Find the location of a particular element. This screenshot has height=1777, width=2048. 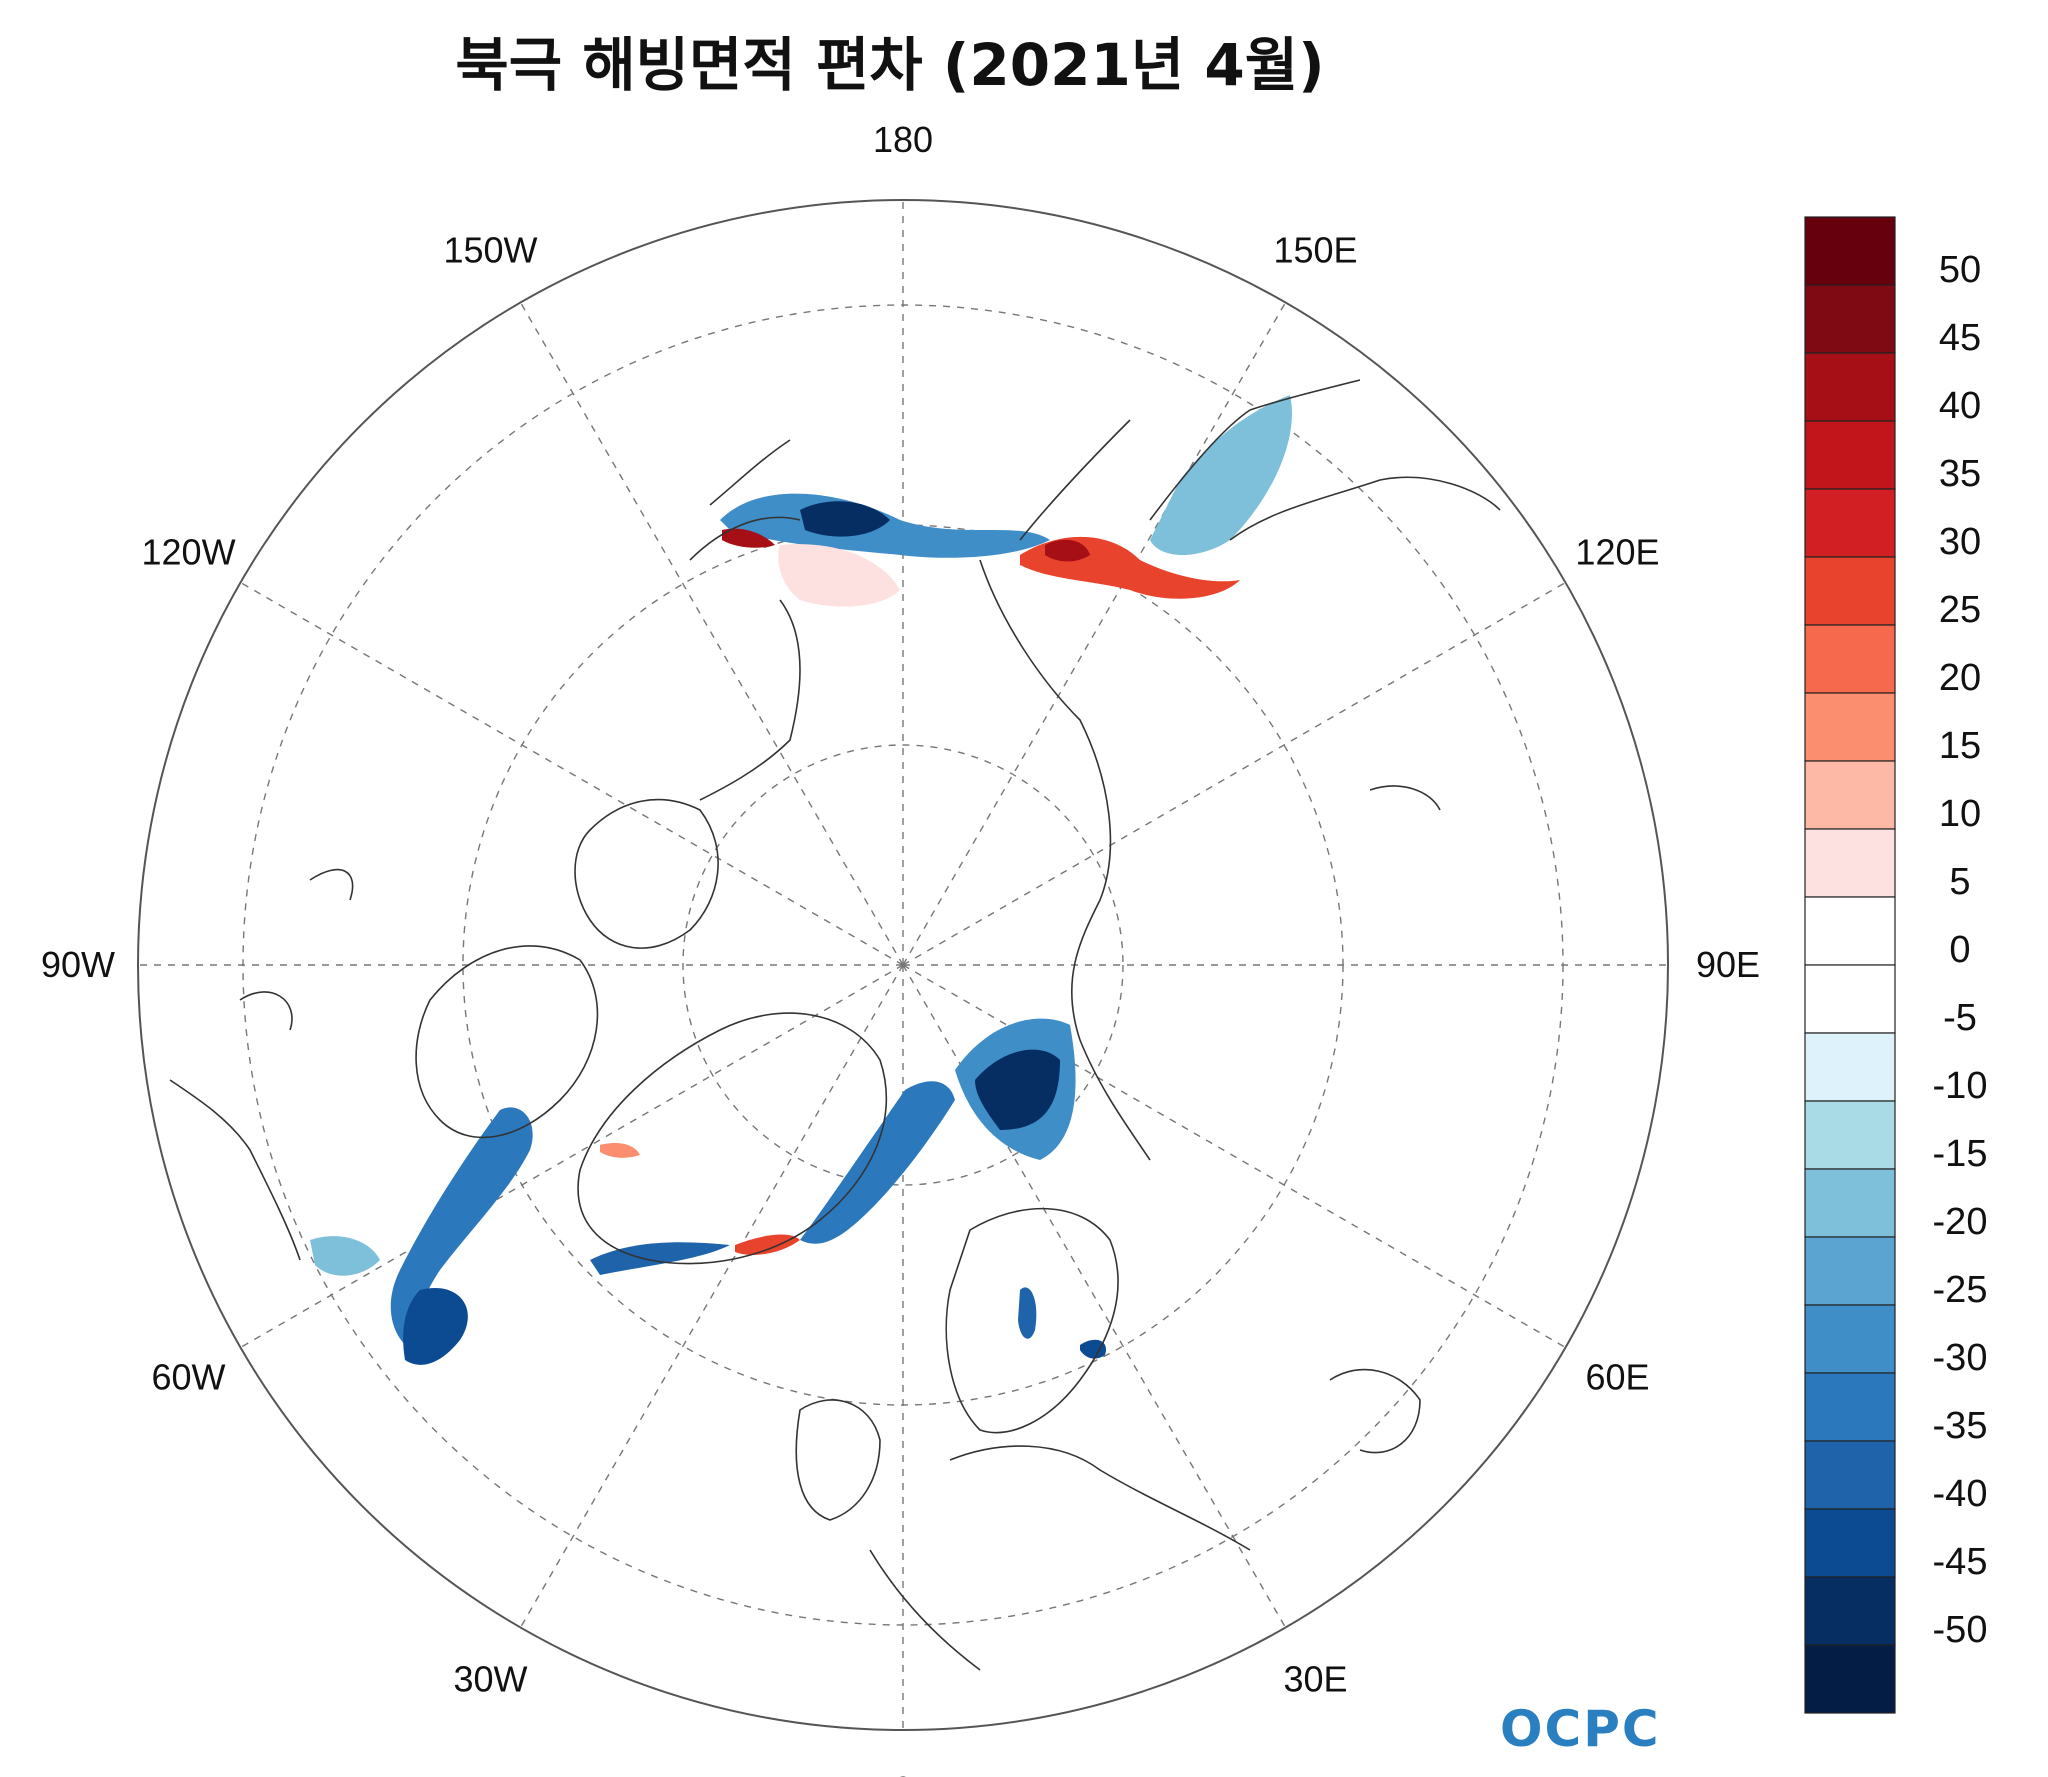

colorbar-label: -45 is located at coordinates (1960, 1562).